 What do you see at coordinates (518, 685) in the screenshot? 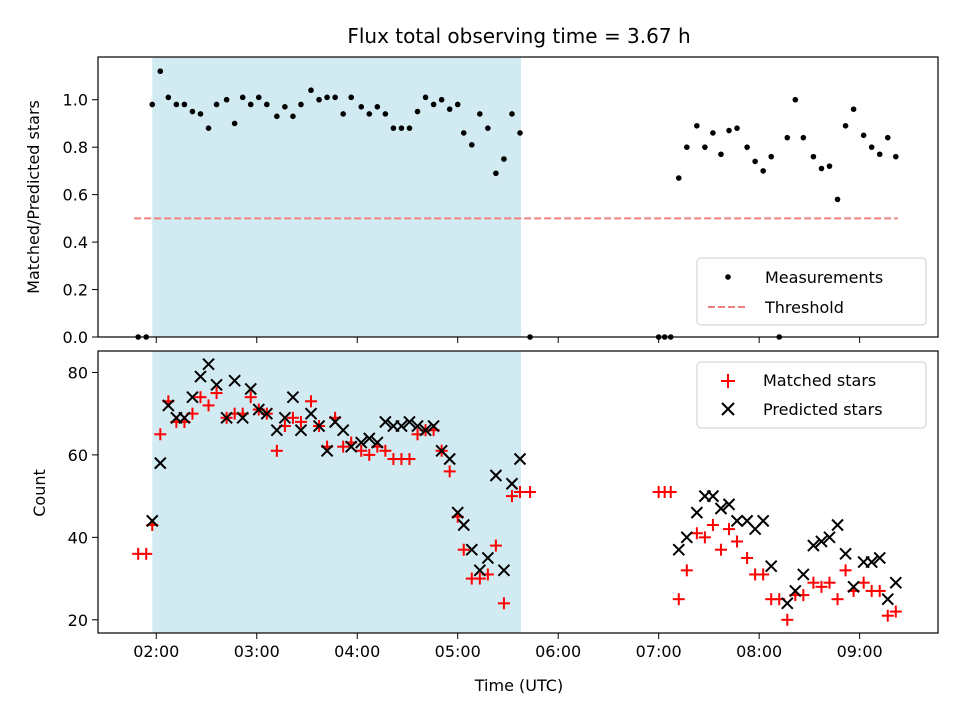
I see `x-axis-label: Time (UTC)` at bounding box center [518, 685].